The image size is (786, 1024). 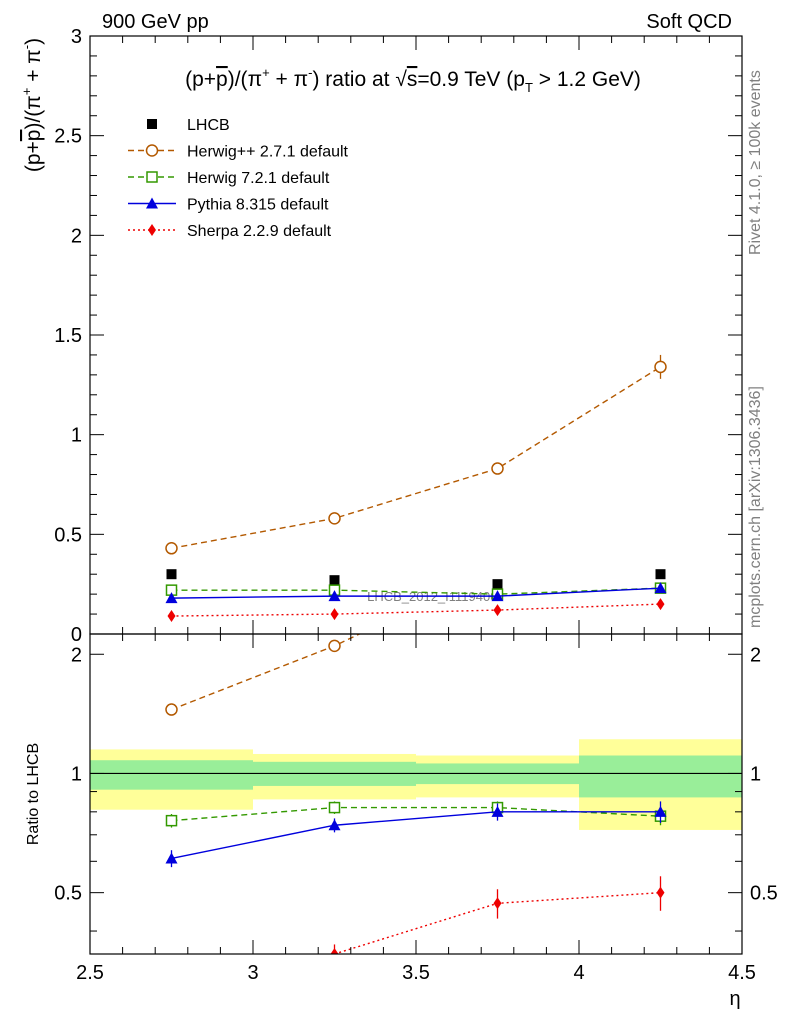 I want to click on legend-sherpa-2-2-9-default-label: Sherpa 2.2.9 default, so click(x=259, y=231).